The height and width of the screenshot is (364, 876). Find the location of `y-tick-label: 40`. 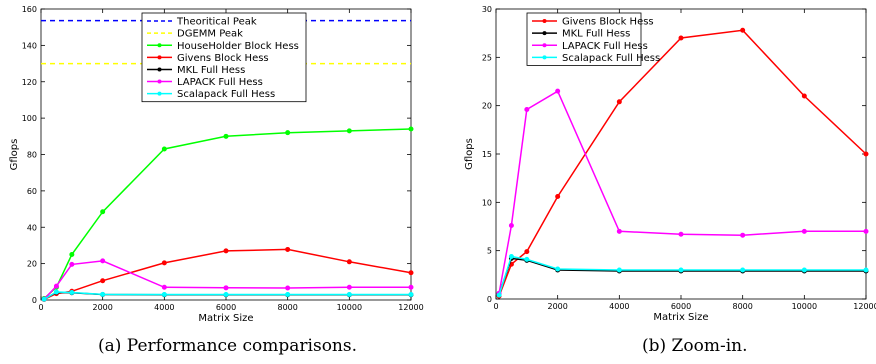

y-tick-label: 40 is located at coordinates (32, 227).